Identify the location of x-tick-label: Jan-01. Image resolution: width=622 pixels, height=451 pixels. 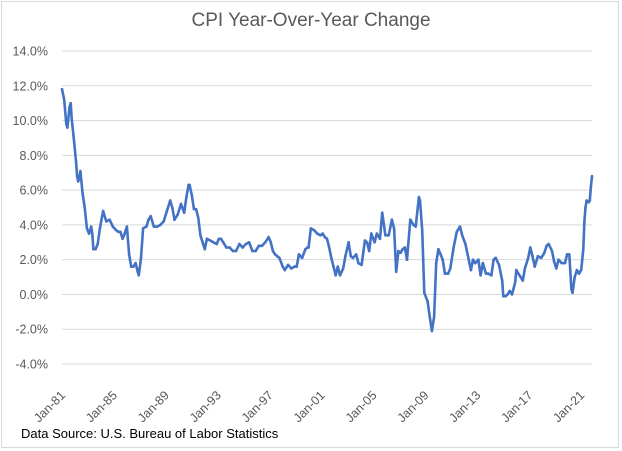
(309, 406).